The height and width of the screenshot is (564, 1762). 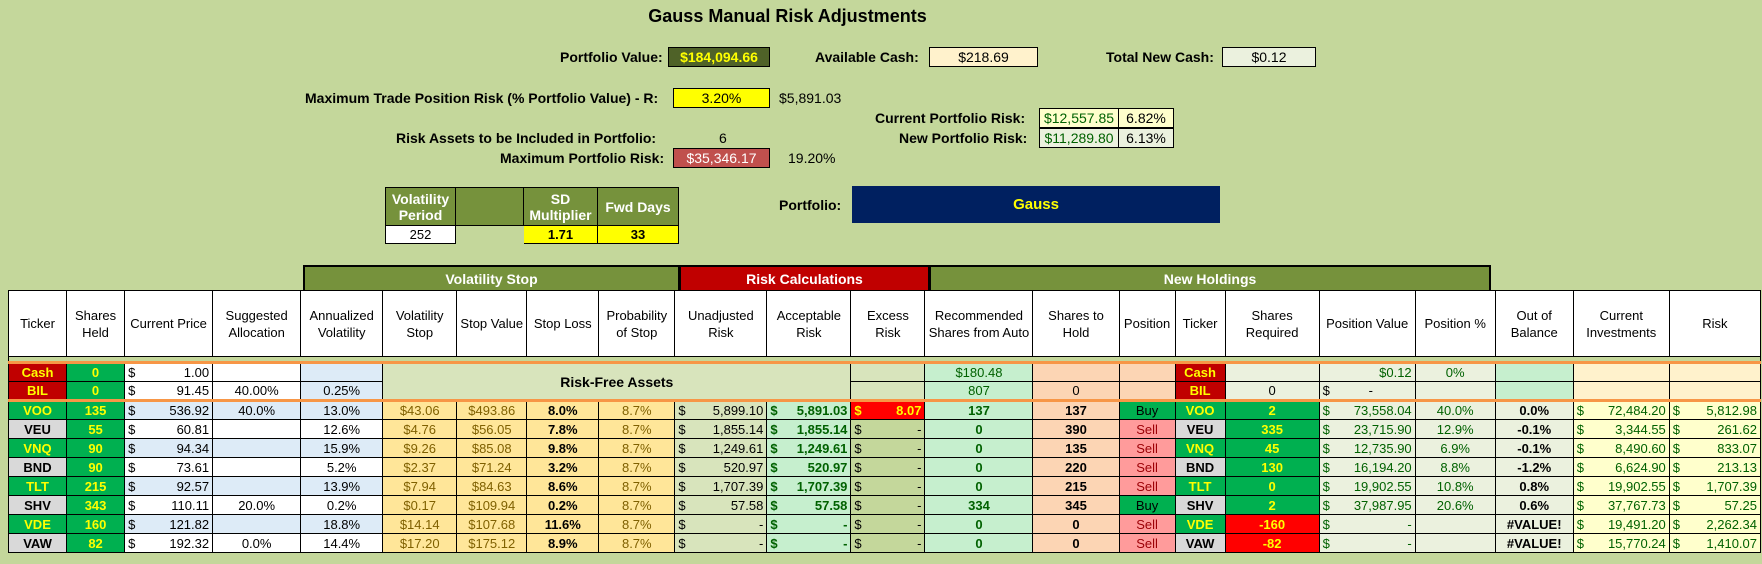 What do you see at coordinates (719, 57) in the screenshot?
I see `portfolio-value: $184,094.66` at bounding box center [719, 57].